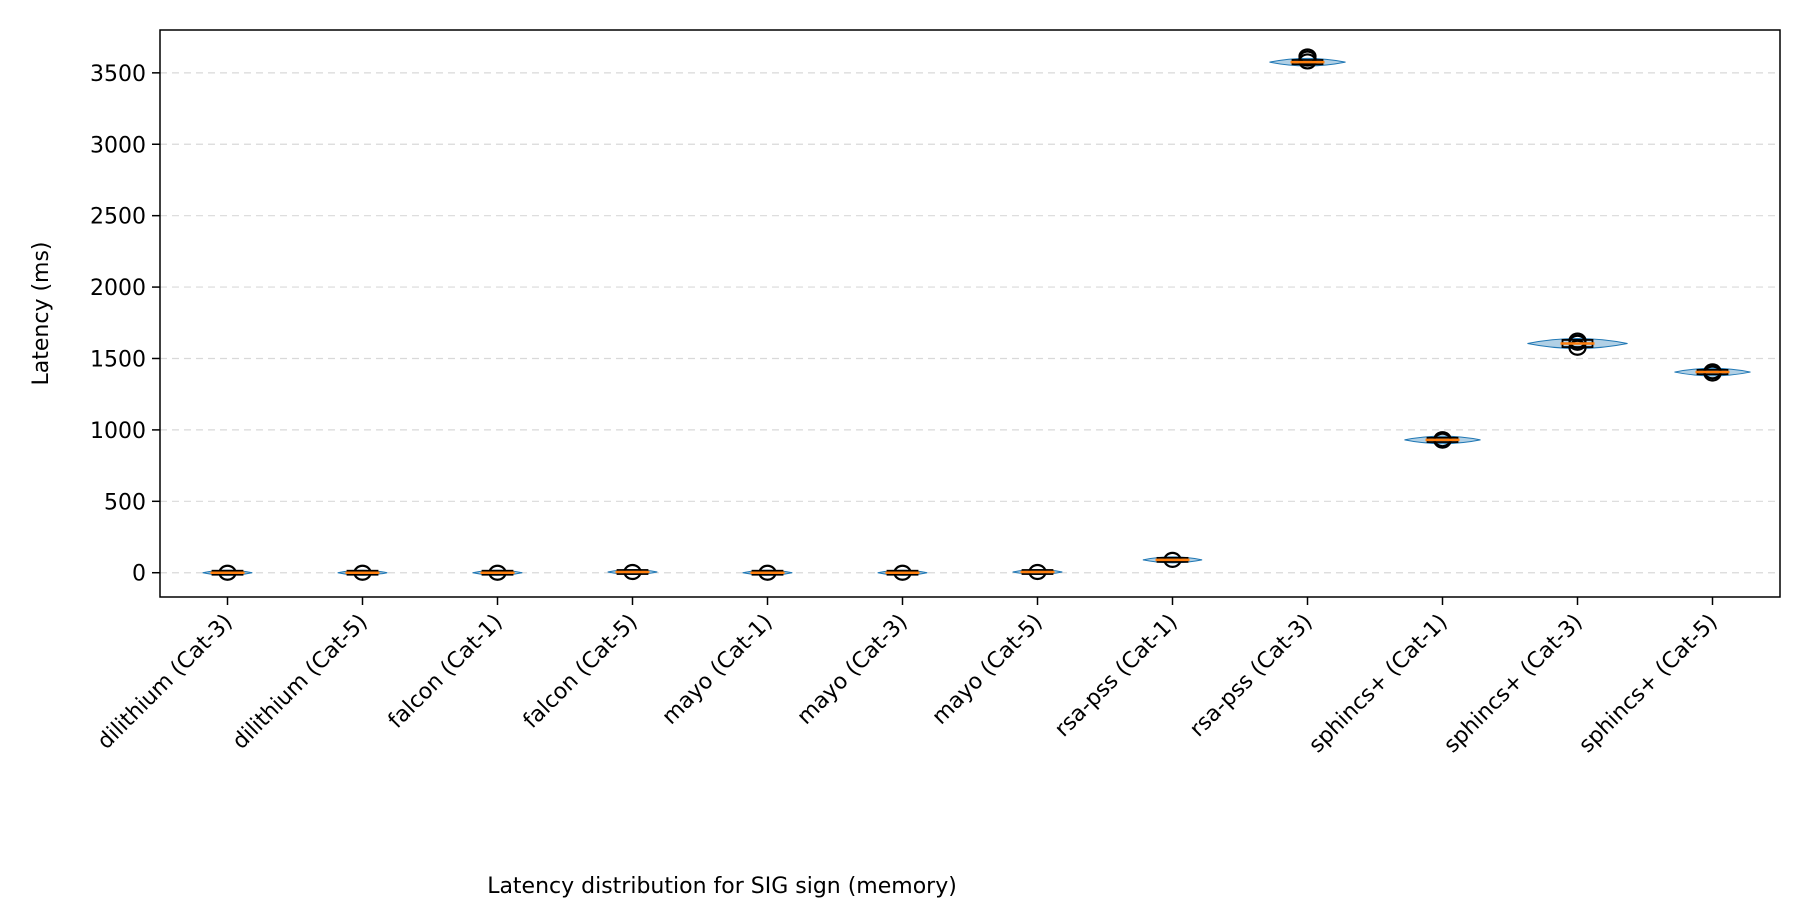 The width and height of the screenshot is (1800, 900). Describe the element at coordinates (139, 574) in the screenshot. I see `y-tick-label: 0` at that location.